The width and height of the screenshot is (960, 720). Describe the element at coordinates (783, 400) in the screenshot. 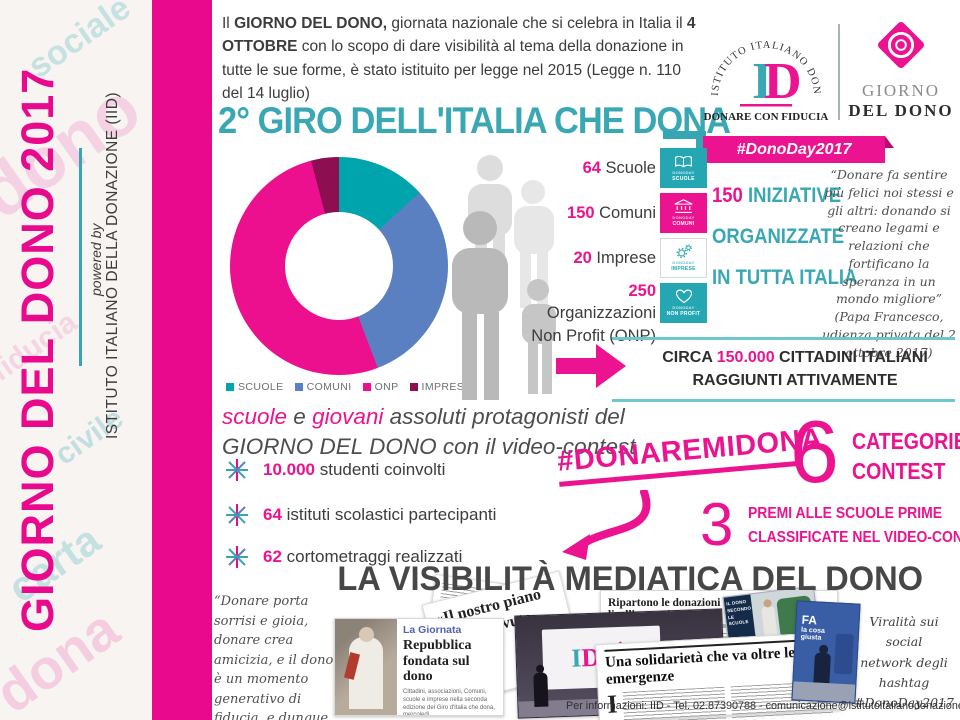

I see `divider-bottom` at that location.